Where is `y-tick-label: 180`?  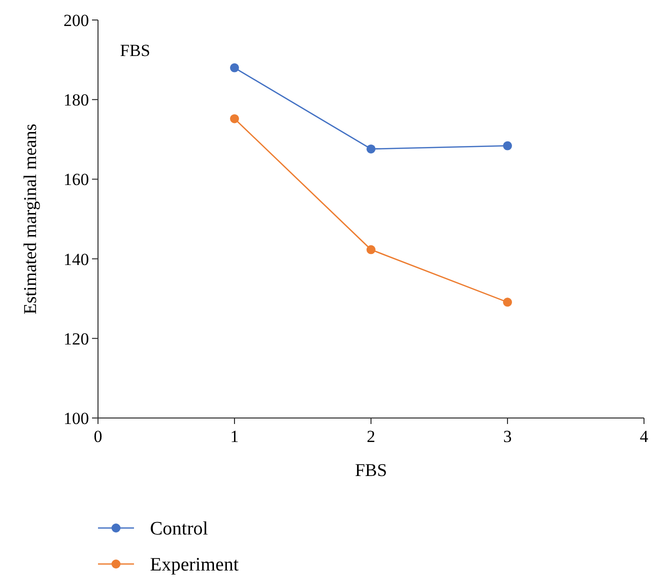 y-tick-label: 180 is located at coordinates (76, 100).